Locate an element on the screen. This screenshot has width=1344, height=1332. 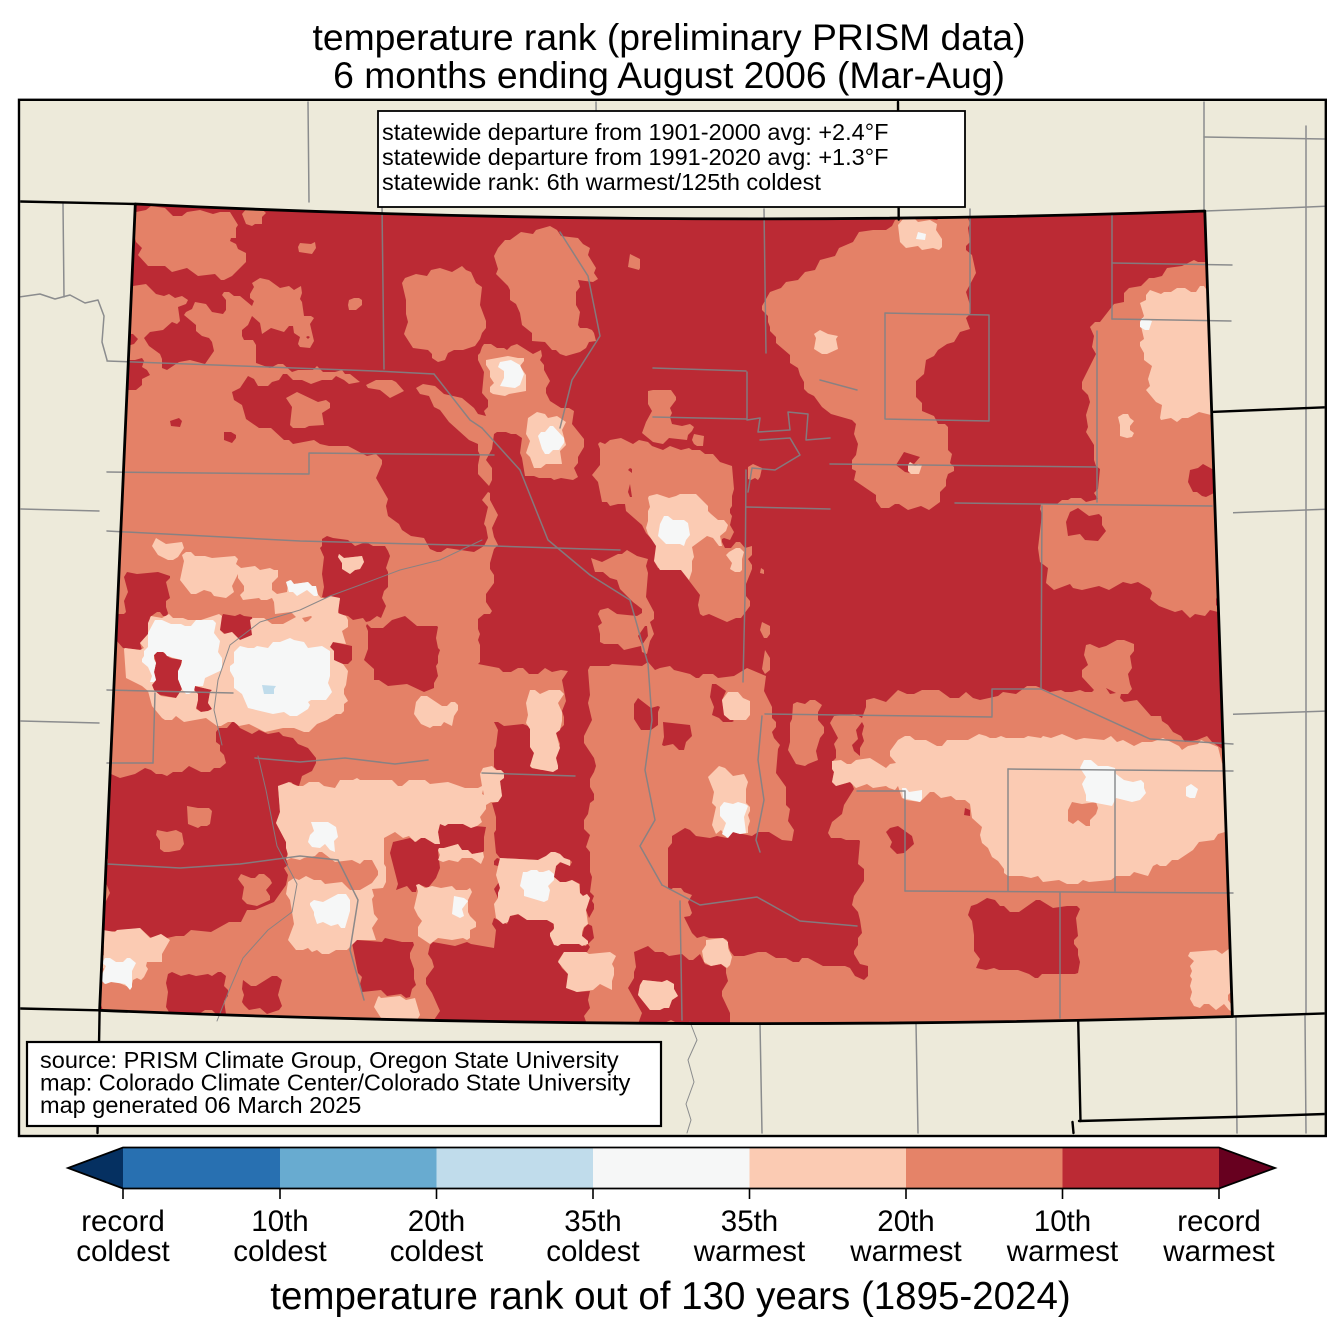
svg-text:6 months ending August 2006 (M: 6 months ending August 2006 (Mar-Aug) is located at coordinates (669, 75).